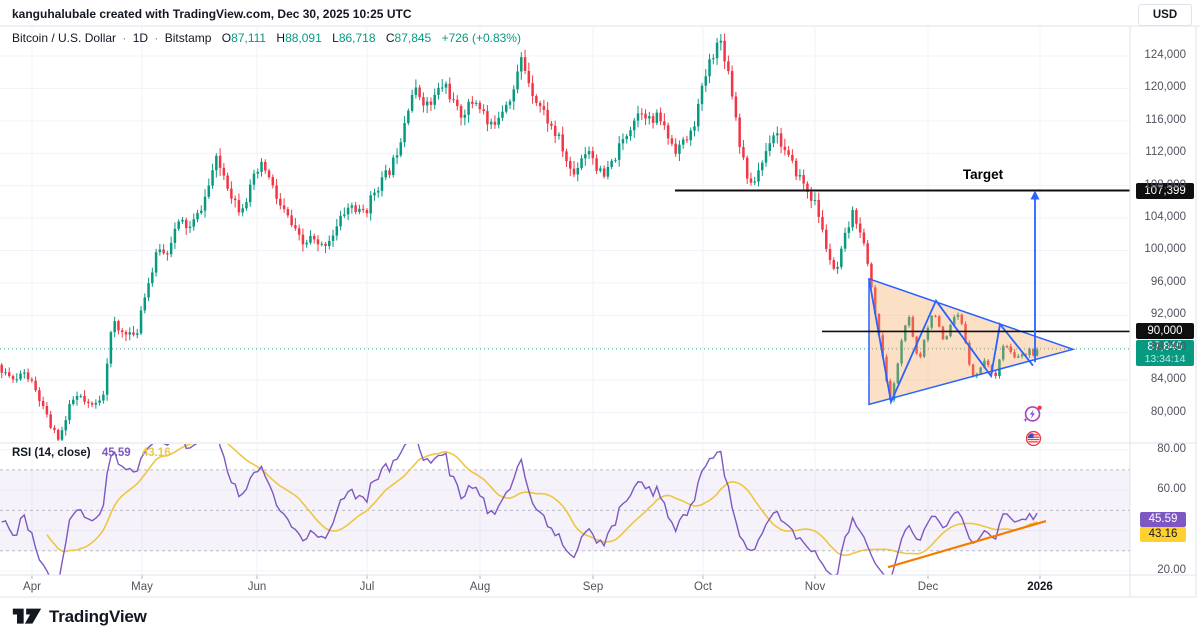 This screenshot has height=641, width=1200. Describe the element at coordinates (1165, 55) in the screenshot. I see `price-axis-tick: 124,000` at that location.